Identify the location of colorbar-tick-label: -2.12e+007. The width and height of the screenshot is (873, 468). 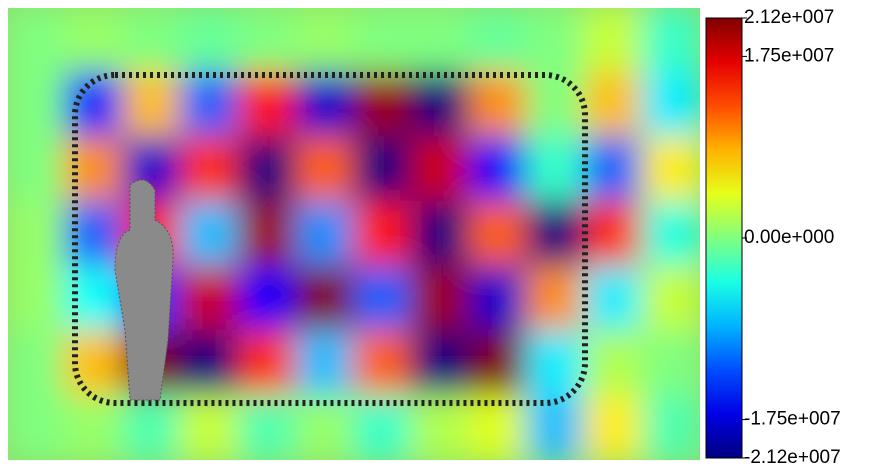
(792, 457).